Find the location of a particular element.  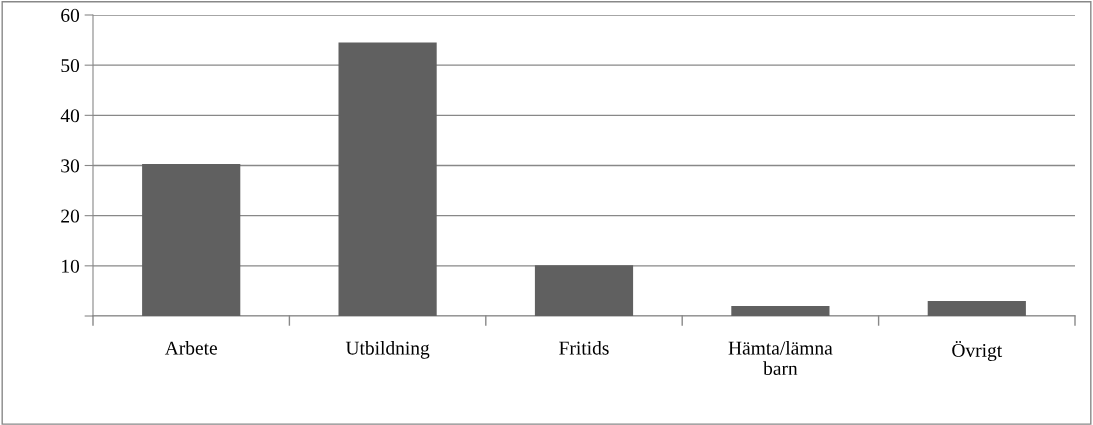

y-tick-label: 20 is located at coordinates (70, 216).